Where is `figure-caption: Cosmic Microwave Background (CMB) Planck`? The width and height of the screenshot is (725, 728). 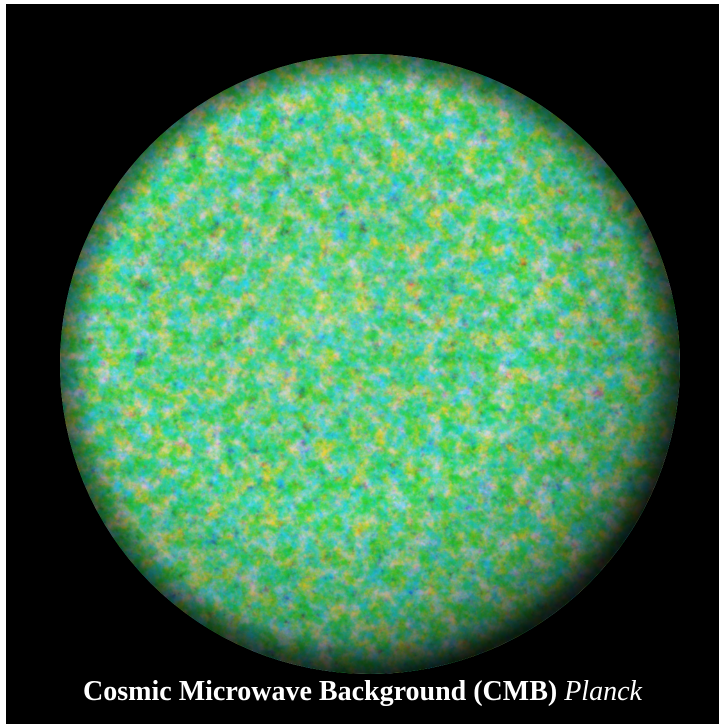 figure-caption: Cosmic Microwave Background (CMB) Planck is located at coordinates (362, 692).